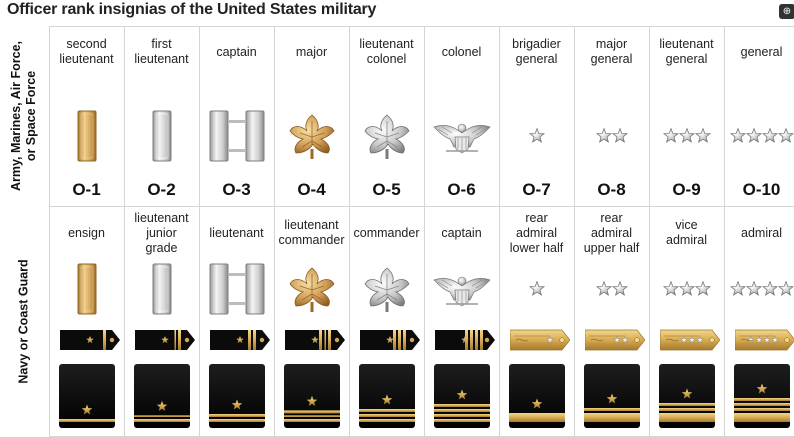 Image resolution: width=794 pixels, height=437 pixels. I want to click on rank-title-lines: ensign, so click(86, 233).